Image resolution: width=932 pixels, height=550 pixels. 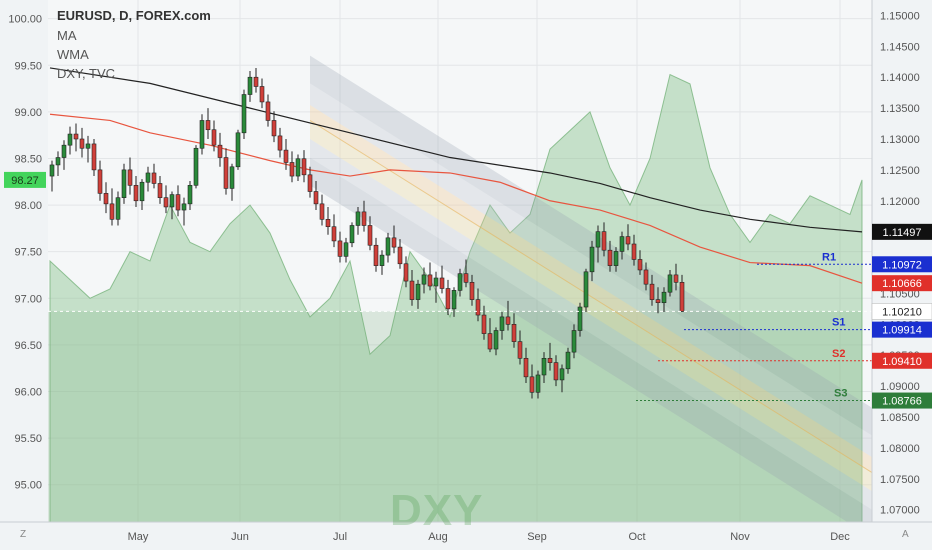 I want to click on month-label: Nov, so click(x=740, y=537).